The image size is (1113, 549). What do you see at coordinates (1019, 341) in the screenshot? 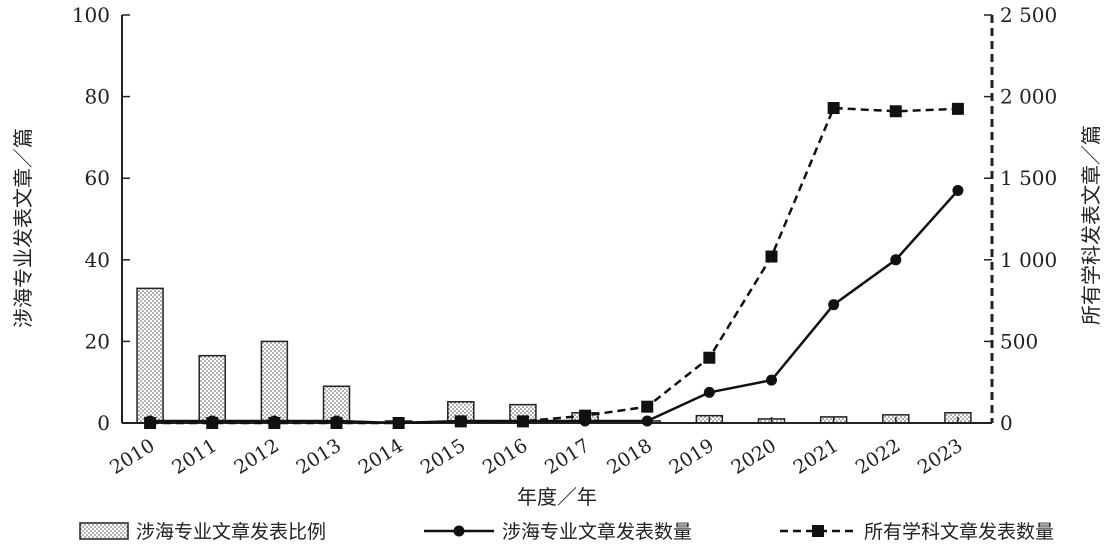
I see `y-tick-label-right: 500` at bounding box center [1019, 341].